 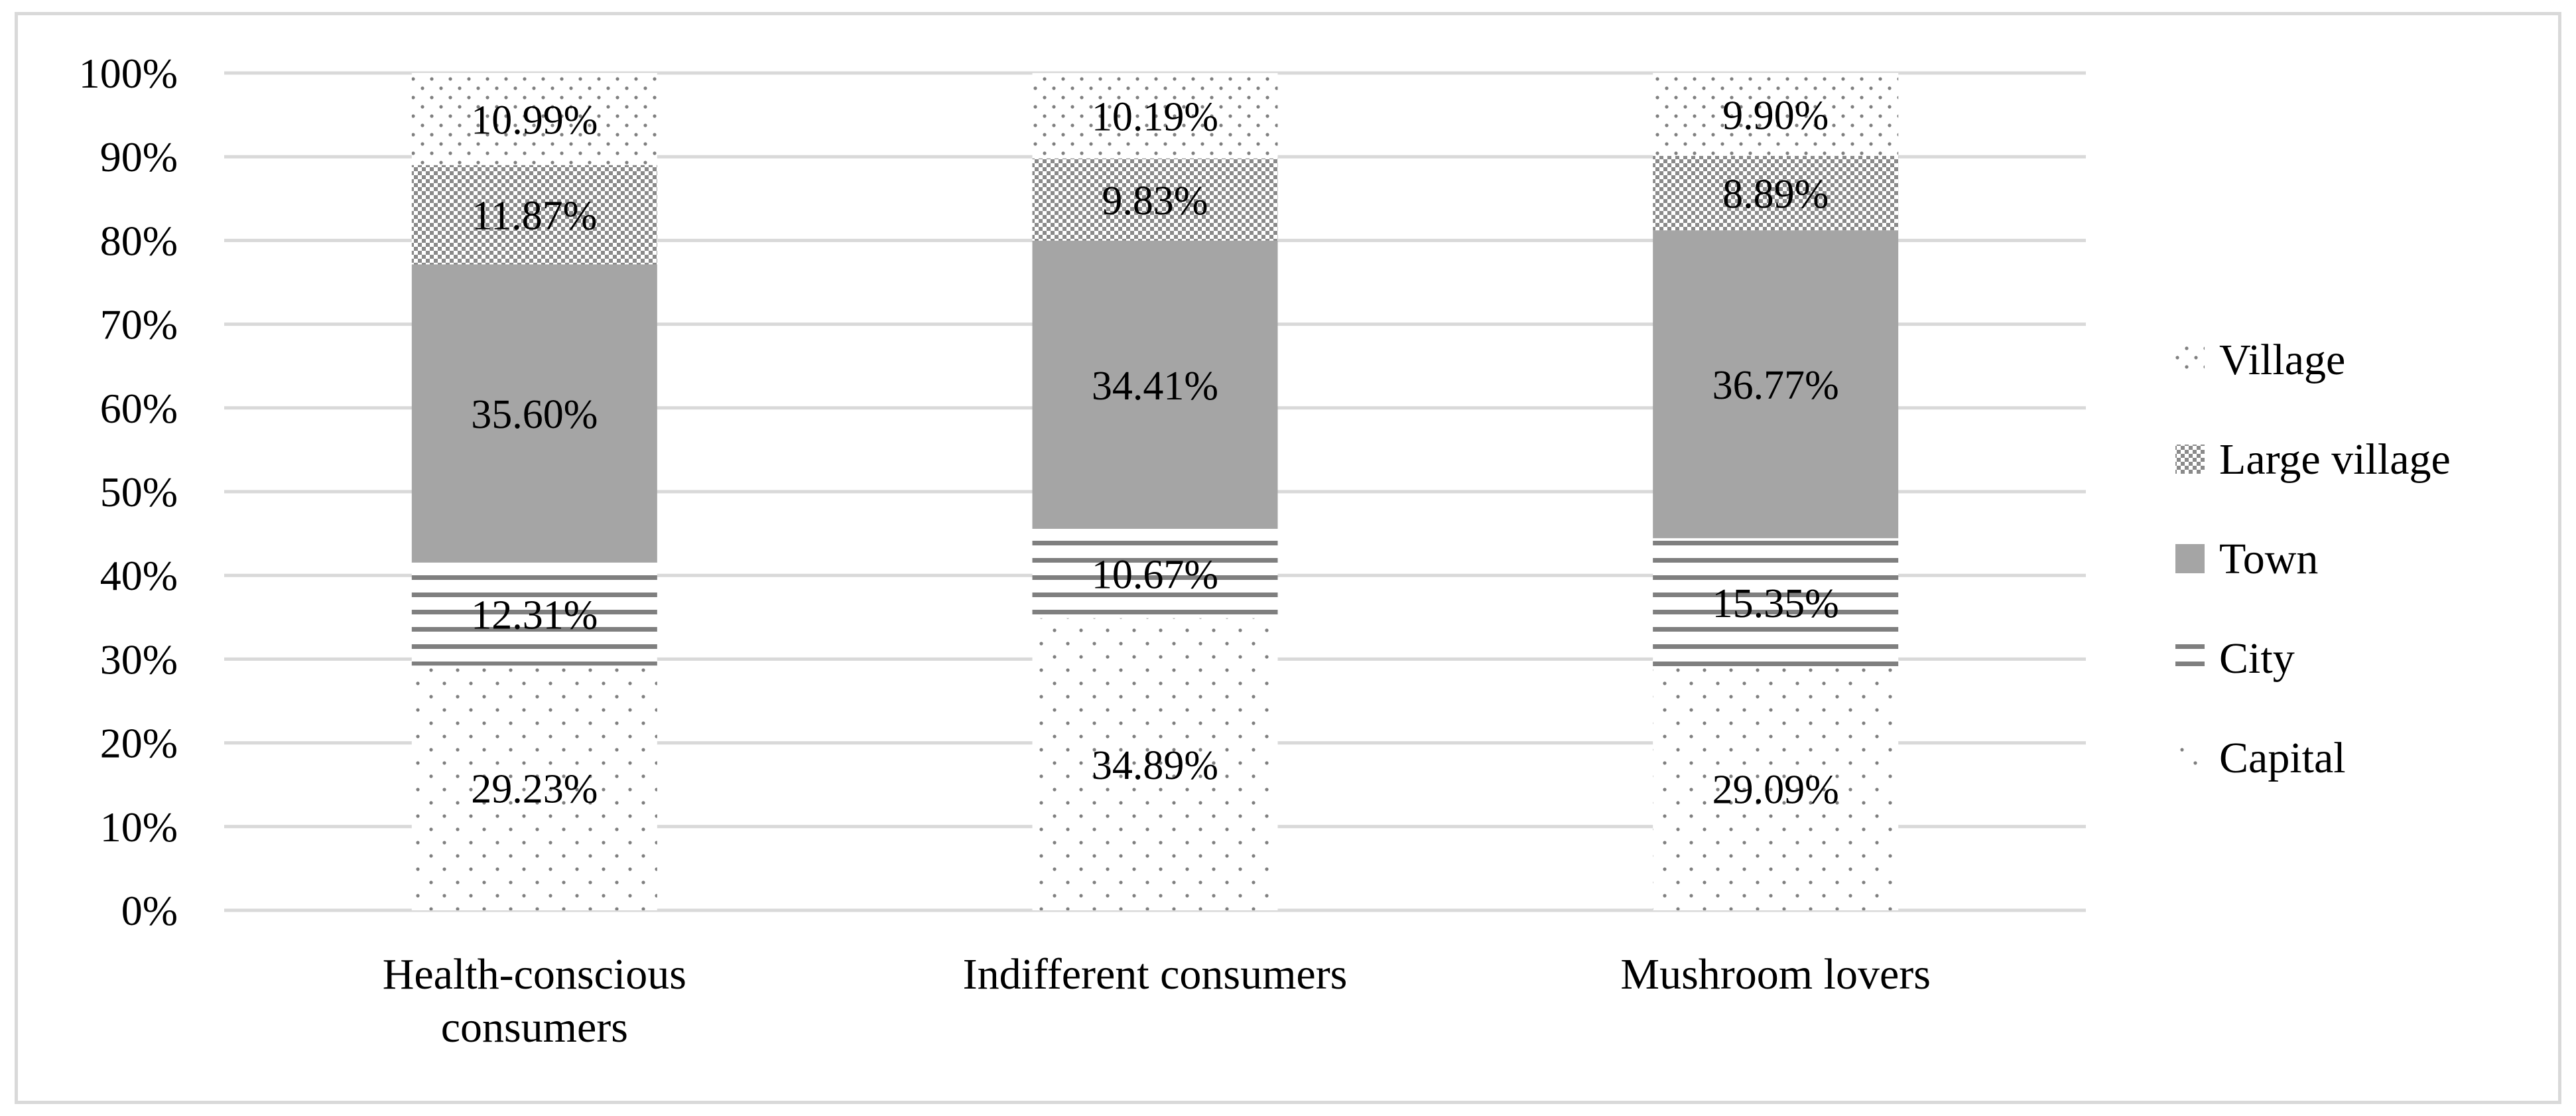 What do you see at coordinates (2269, 559) in the screenshot?
I see `legend-label-town: Town` at bounding box center [2269, 559].